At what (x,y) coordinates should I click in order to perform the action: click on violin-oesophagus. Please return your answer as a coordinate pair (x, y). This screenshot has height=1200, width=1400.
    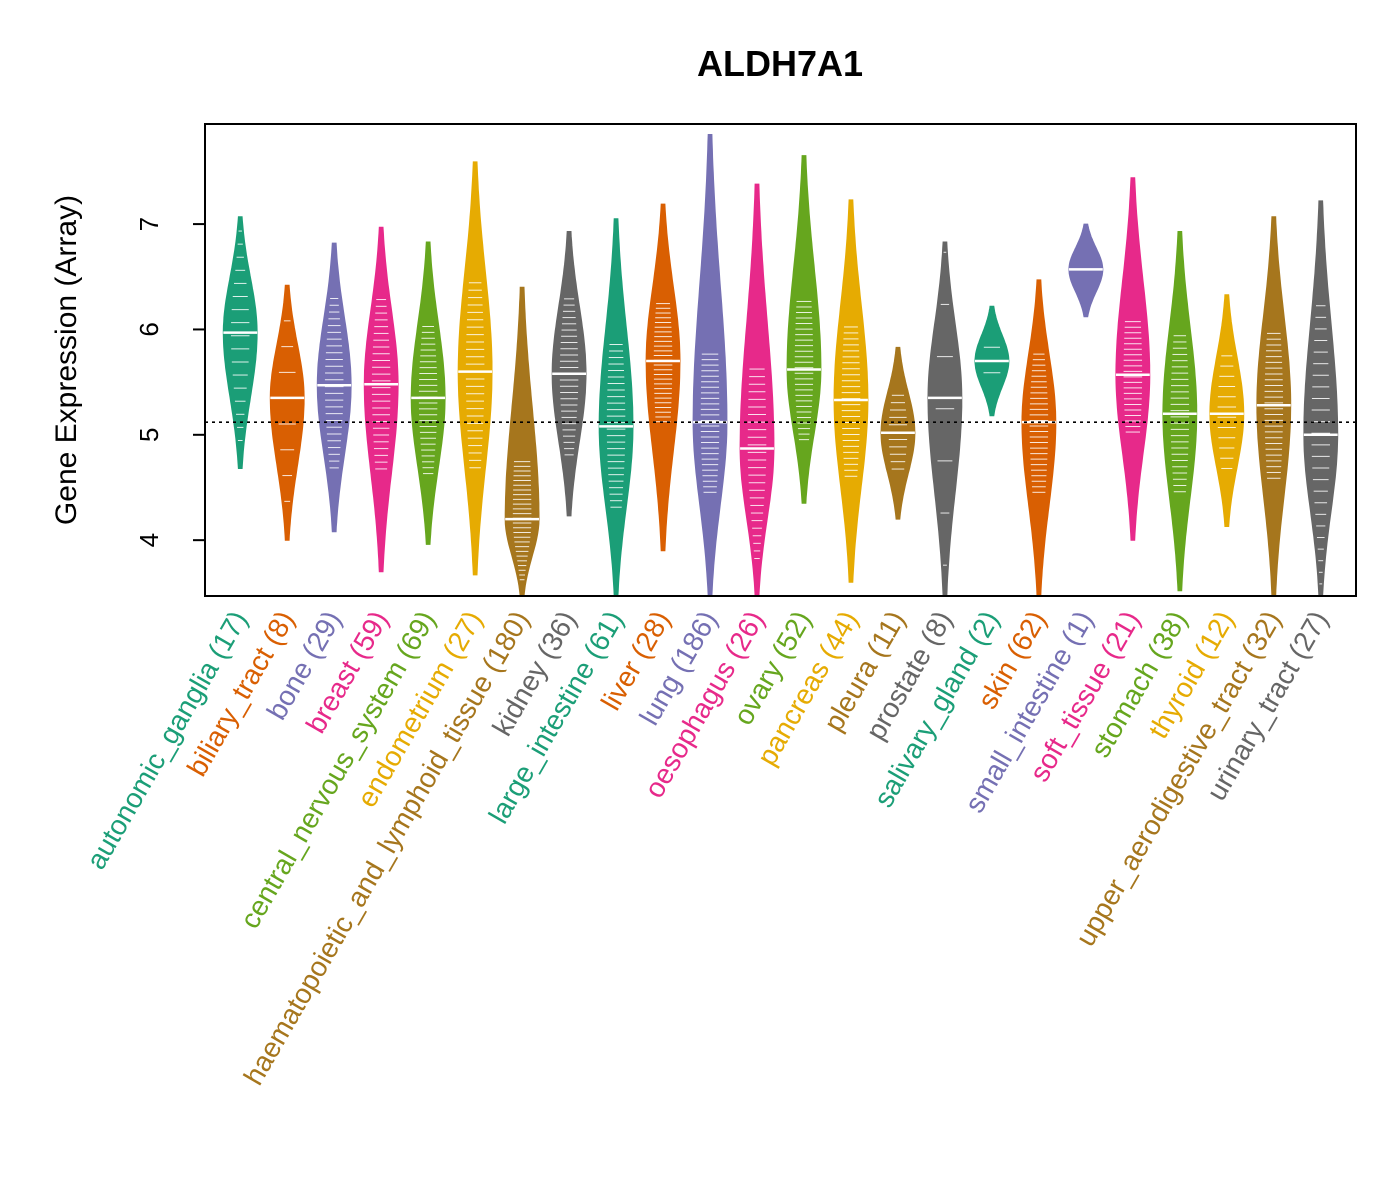
    Looking at the image, I should click on (757, 390).